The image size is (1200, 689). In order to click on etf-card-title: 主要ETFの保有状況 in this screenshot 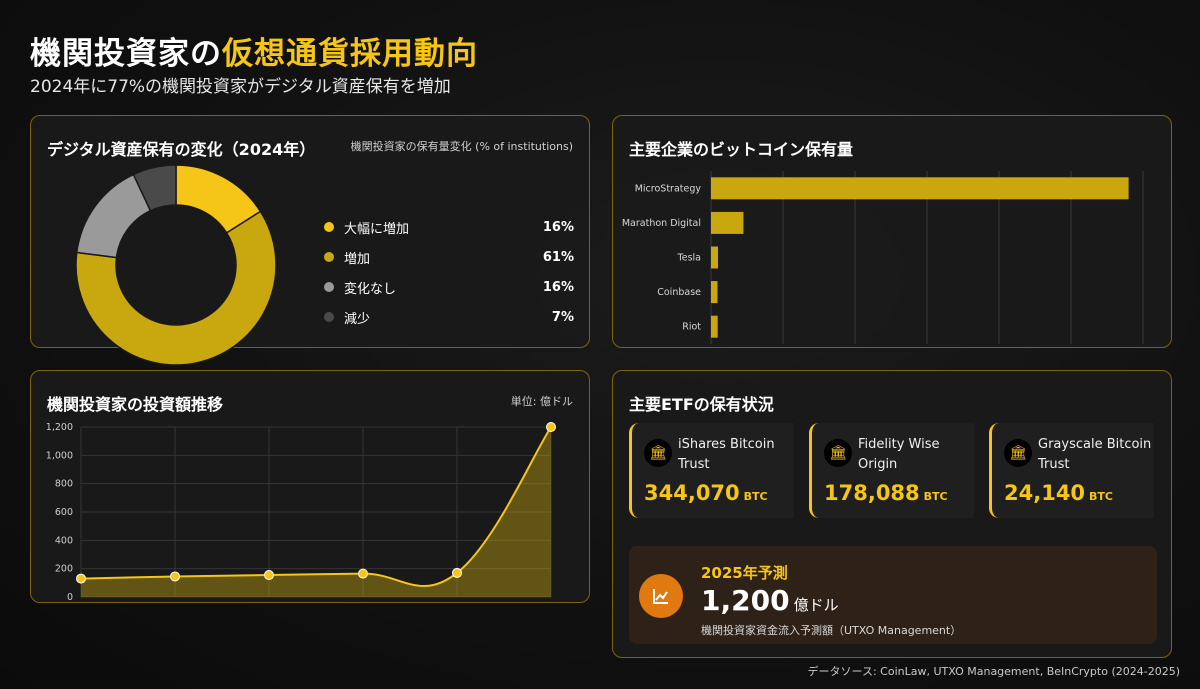, I will do `click(701, 404)`.